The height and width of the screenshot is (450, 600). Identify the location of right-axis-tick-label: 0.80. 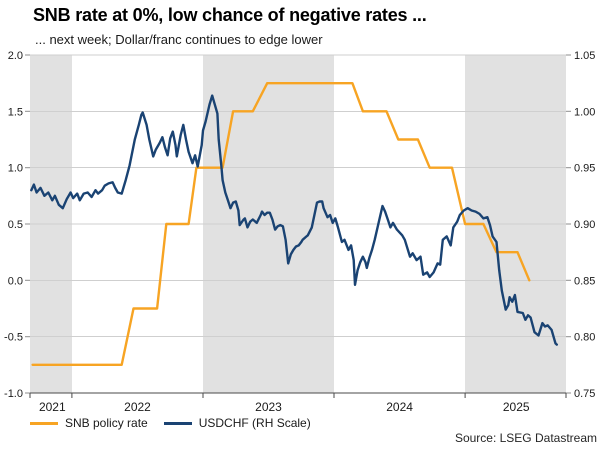
(584, 338).